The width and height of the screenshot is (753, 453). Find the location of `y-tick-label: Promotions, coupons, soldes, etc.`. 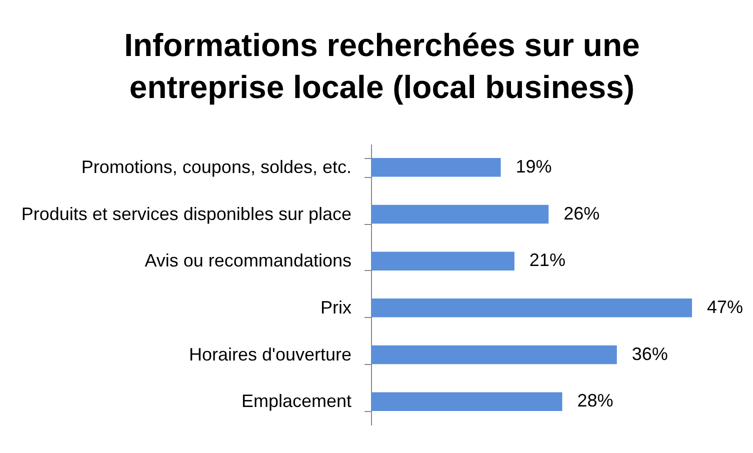

y-tick-label: Promotions, coupons, soldes, etc. is located at coordinates (216, 166).